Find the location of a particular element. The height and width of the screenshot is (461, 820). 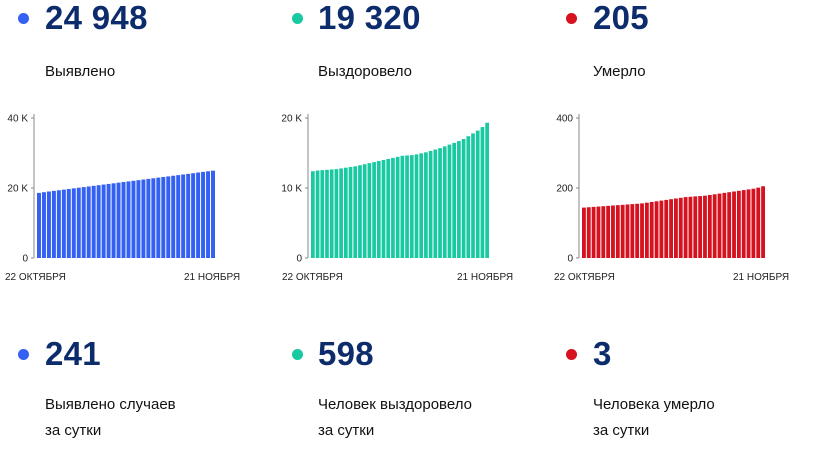

daily-deaths-label-line2: за сутки is located at coordinates (621, 430).